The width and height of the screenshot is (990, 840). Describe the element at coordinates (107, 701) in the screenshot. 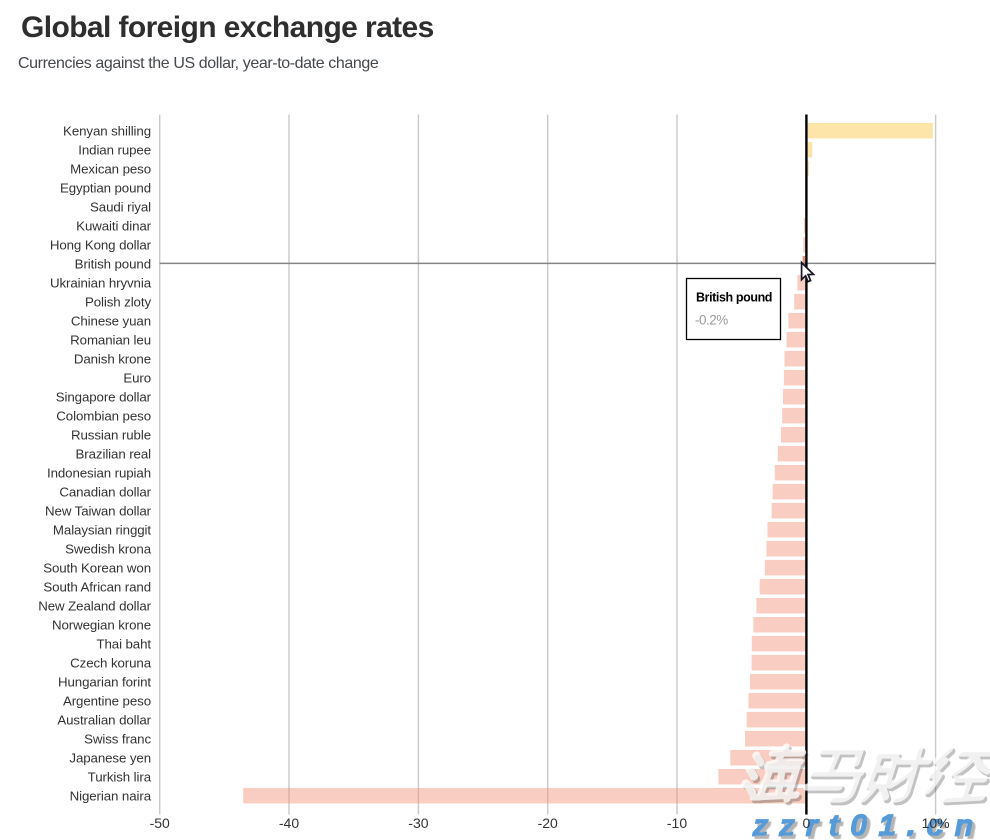

I see `svg-text: Argentine peso` at that location.